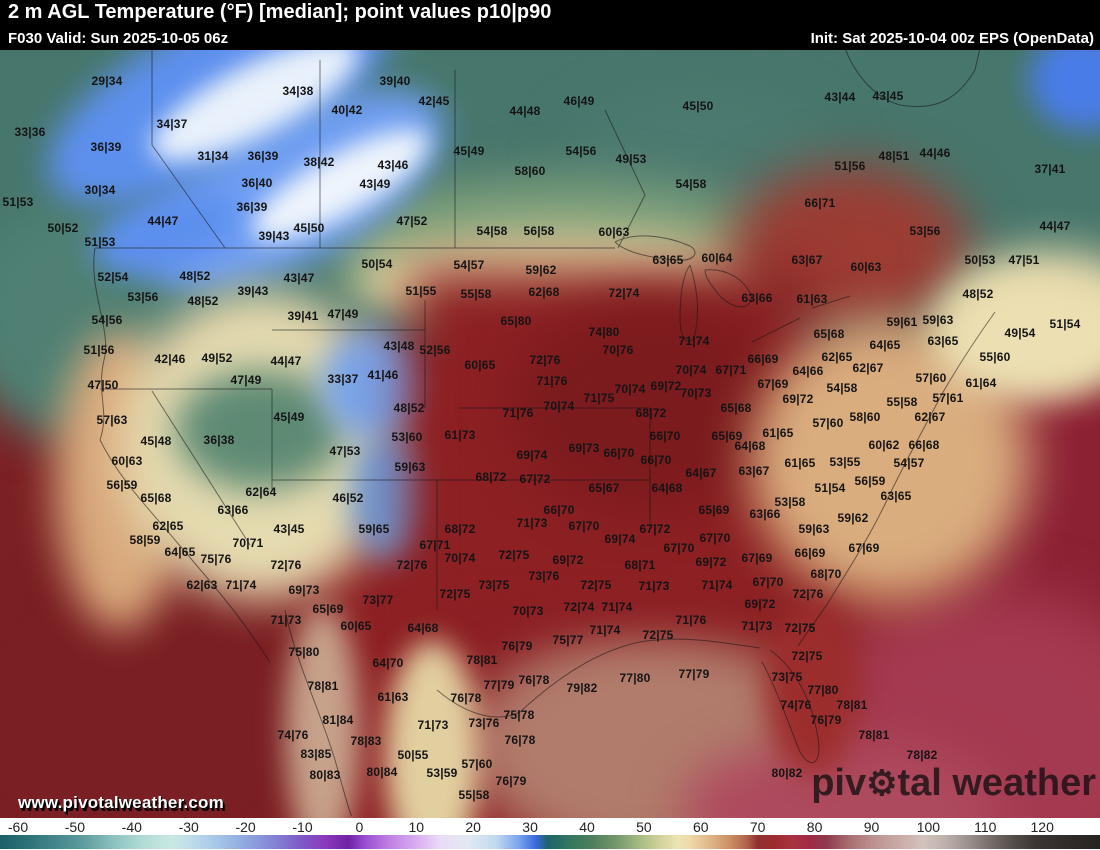 The width and height of the screenshot is (1100, 850). What do you see at coordinates (701, 827) in the screenshot?
I see `color-scale-tick-label: 60` at bounding box center [701, 827].